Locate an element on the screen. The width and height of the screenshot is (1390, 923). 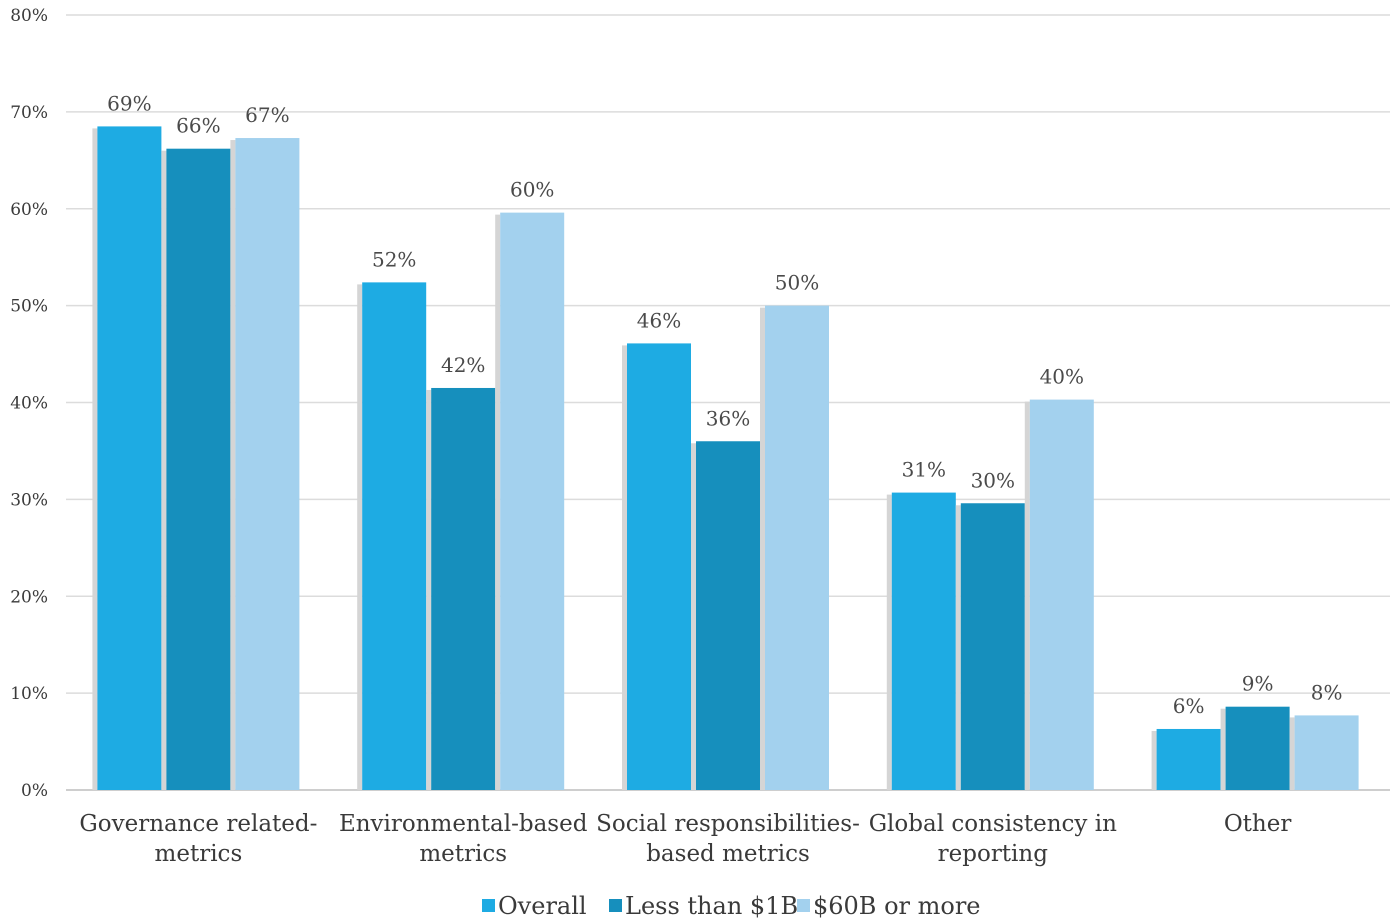
data-label: 8% is located at coordinates (1327, 692).